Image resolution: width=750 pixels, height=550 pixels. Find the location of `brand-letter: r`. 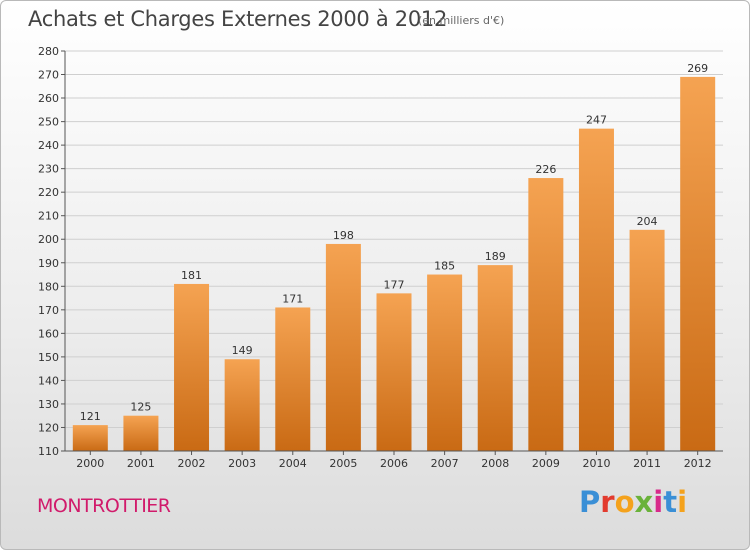

brand-letter: r is located at coordinates (607, 502).